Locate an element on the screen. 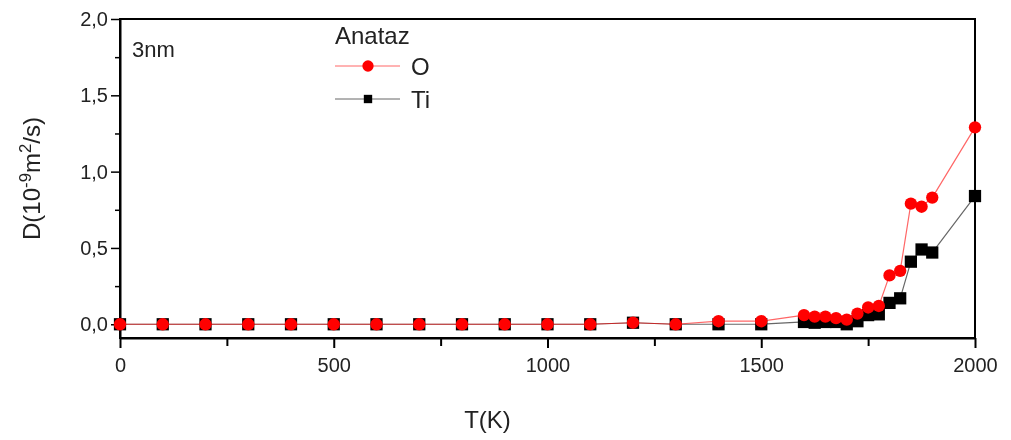 This screenshot has width=1011, height=440. y-tick-label: 1,5 is located at coordinates (94, 95).